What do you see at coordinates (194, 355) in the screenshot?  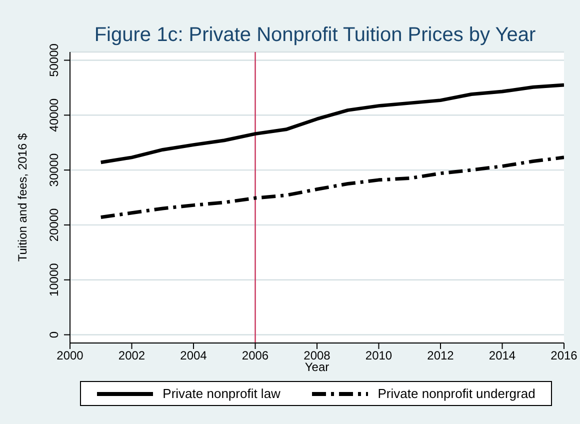 I see `x-tick-label: 2004` at bounding box center [194, 355].